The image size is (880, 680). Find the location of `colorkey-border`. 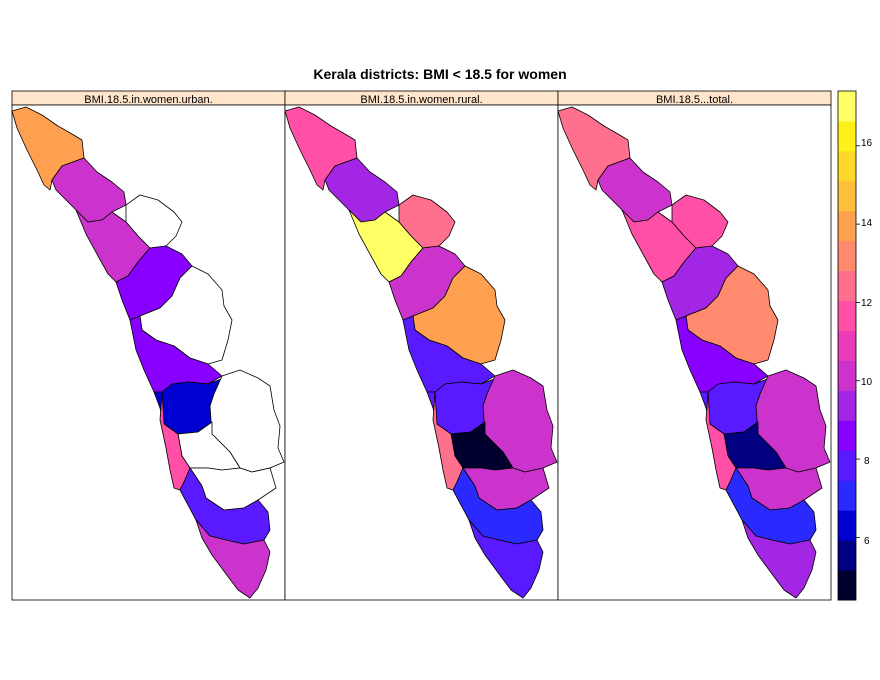

colorkey-border is located at coordinates (847, 345).